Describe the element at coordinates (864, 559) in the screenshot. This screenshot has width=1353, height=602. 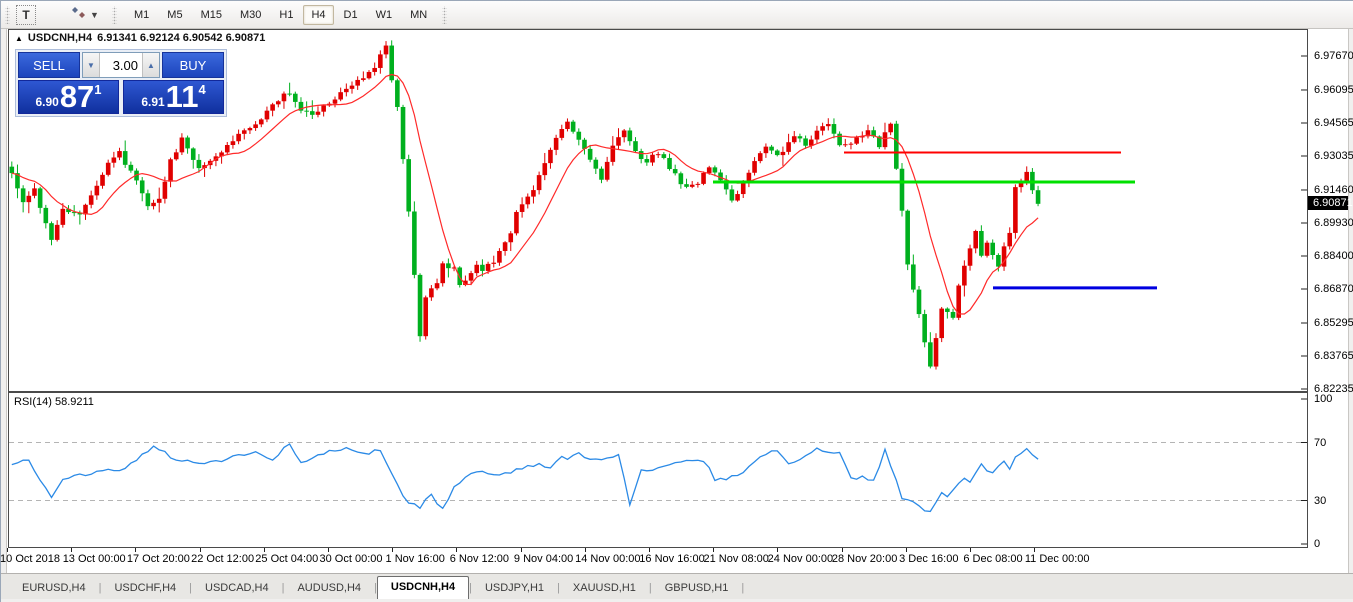
I see `time-axis-label: 28 Nov 20:00` at that location.